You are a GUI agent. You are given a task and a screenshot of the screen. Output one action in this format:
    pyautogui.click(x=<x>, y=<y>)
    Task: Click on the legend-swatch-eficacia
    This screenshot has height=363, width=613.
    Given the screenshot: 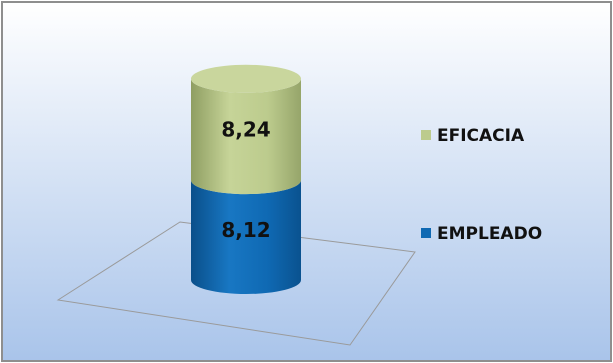 What is the action you would take?
    pyautogui.click(x=426, y=135)
    